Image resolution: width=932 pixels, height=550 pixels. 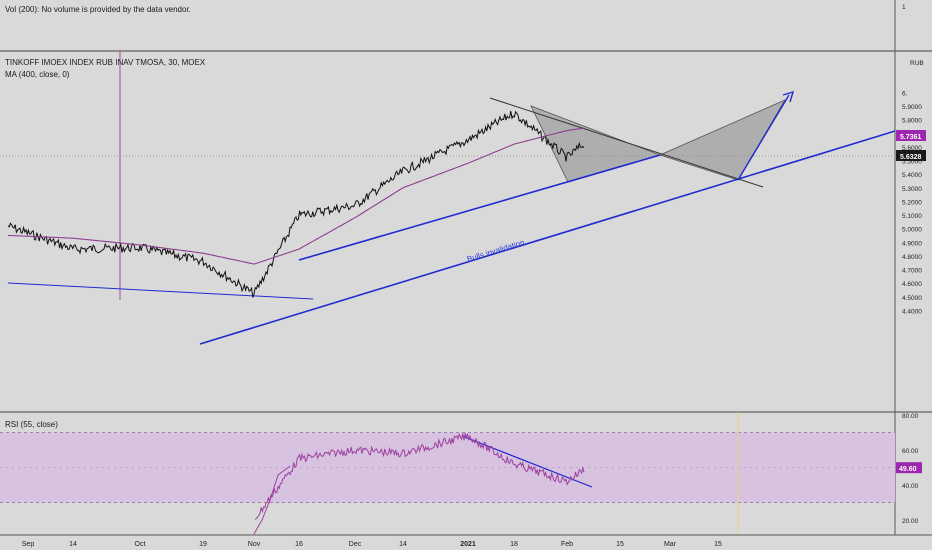 What do you see at coordinates (203, 544) in the screenshot?
I see `time-tick-label: 19` at bounding box center [203, 544].